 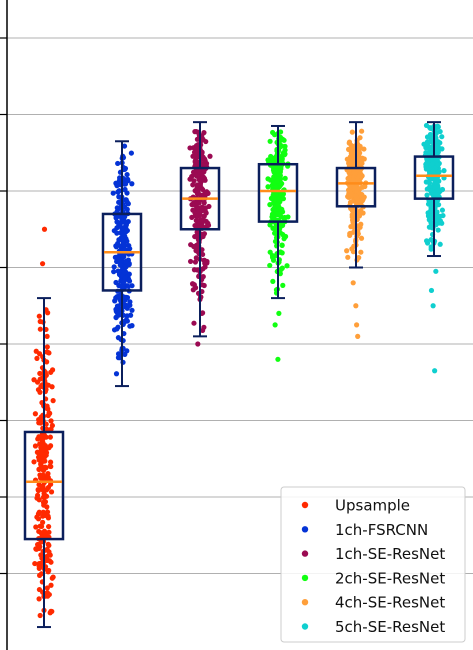 I want to click on legend-marker, so click(x=305, y=626).